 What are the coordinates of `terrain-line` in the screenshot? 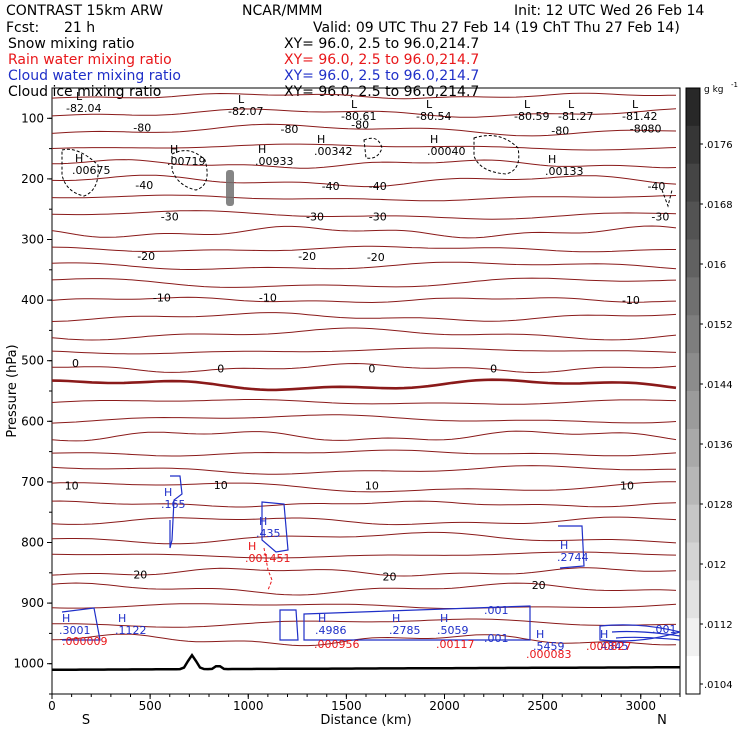 It's located at (366, 662).